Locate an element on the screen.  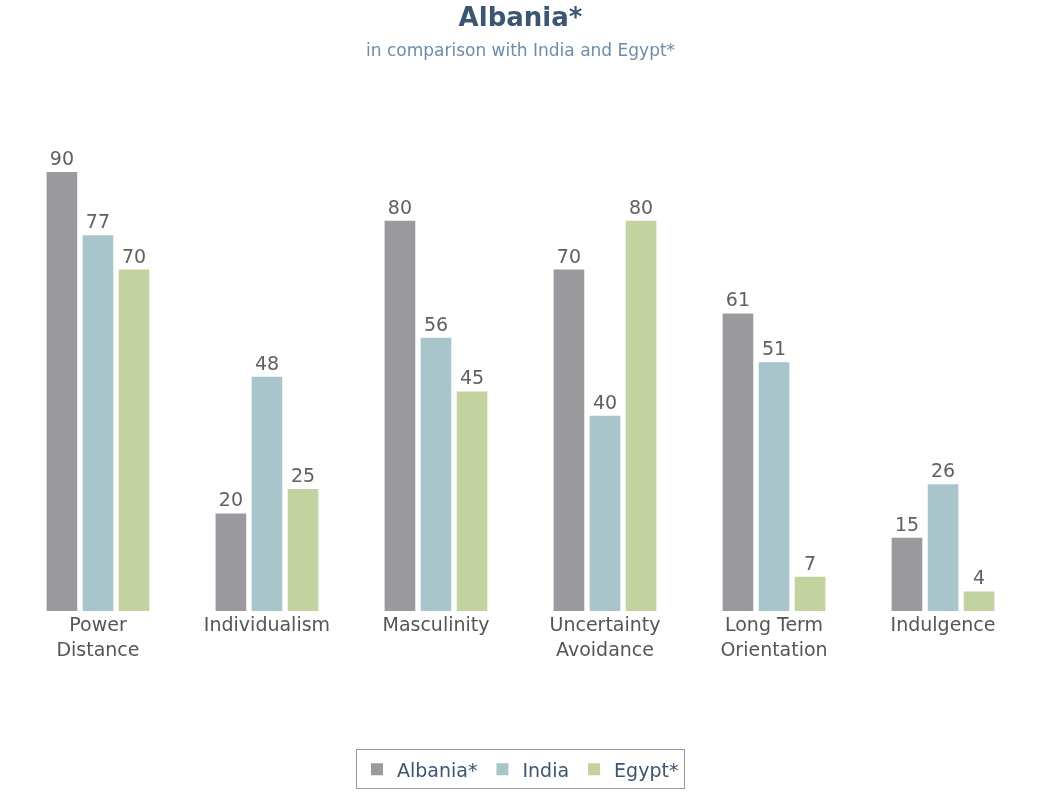
x-tick-label: Individualism is located at coordinates (267, 624).